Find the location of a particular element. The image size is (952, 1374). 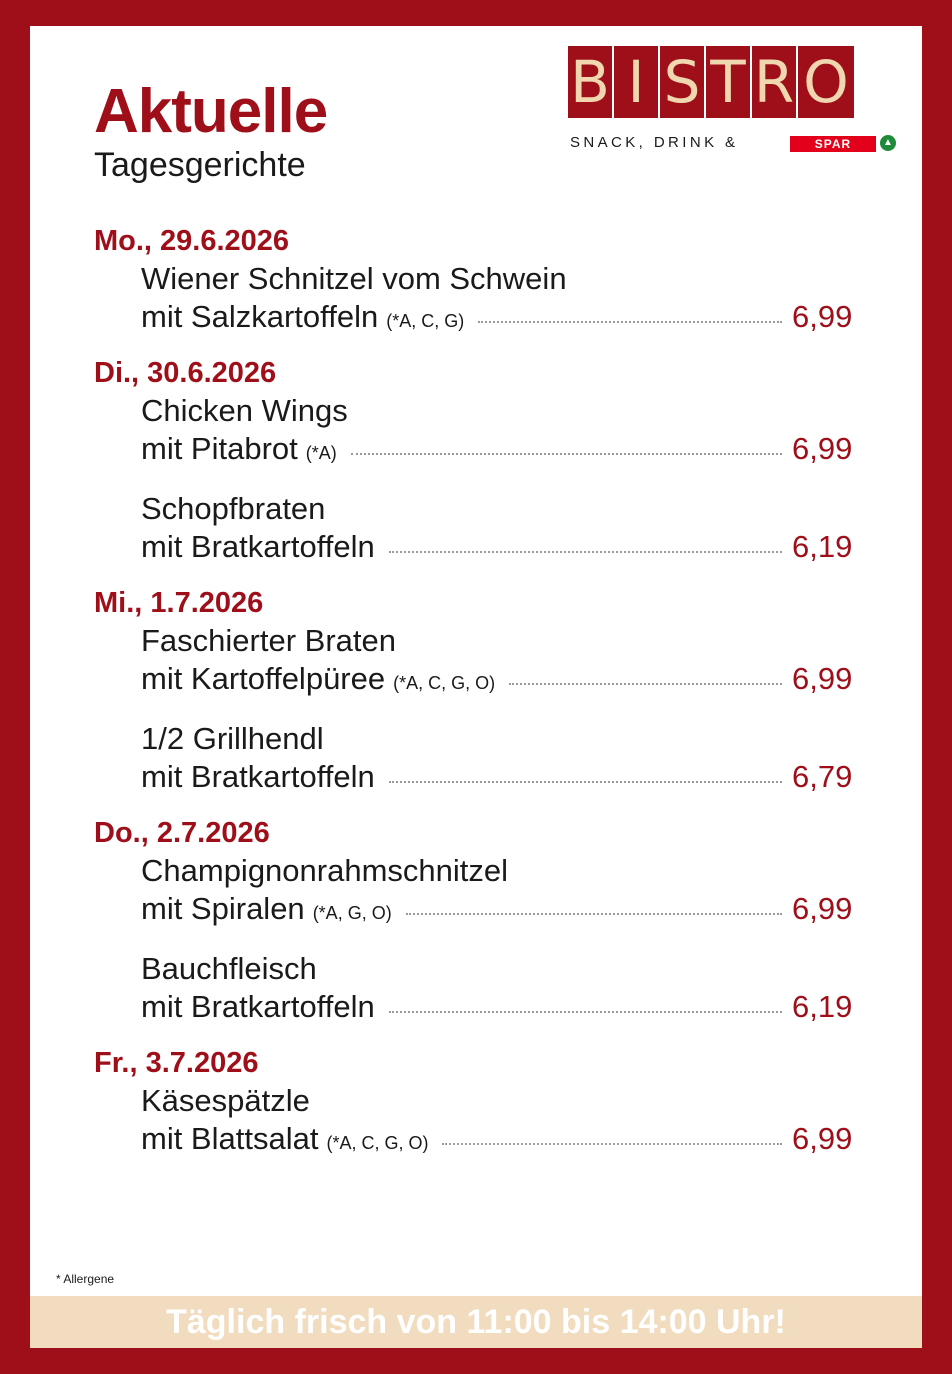

logo-letter: O is located at coordinates (826, 82).